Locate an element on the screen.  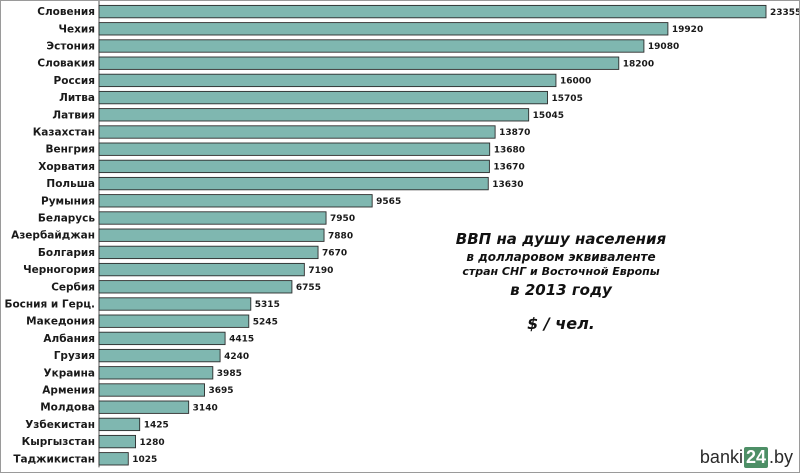
data-label: 13870 is located at coordinates (514, 133).